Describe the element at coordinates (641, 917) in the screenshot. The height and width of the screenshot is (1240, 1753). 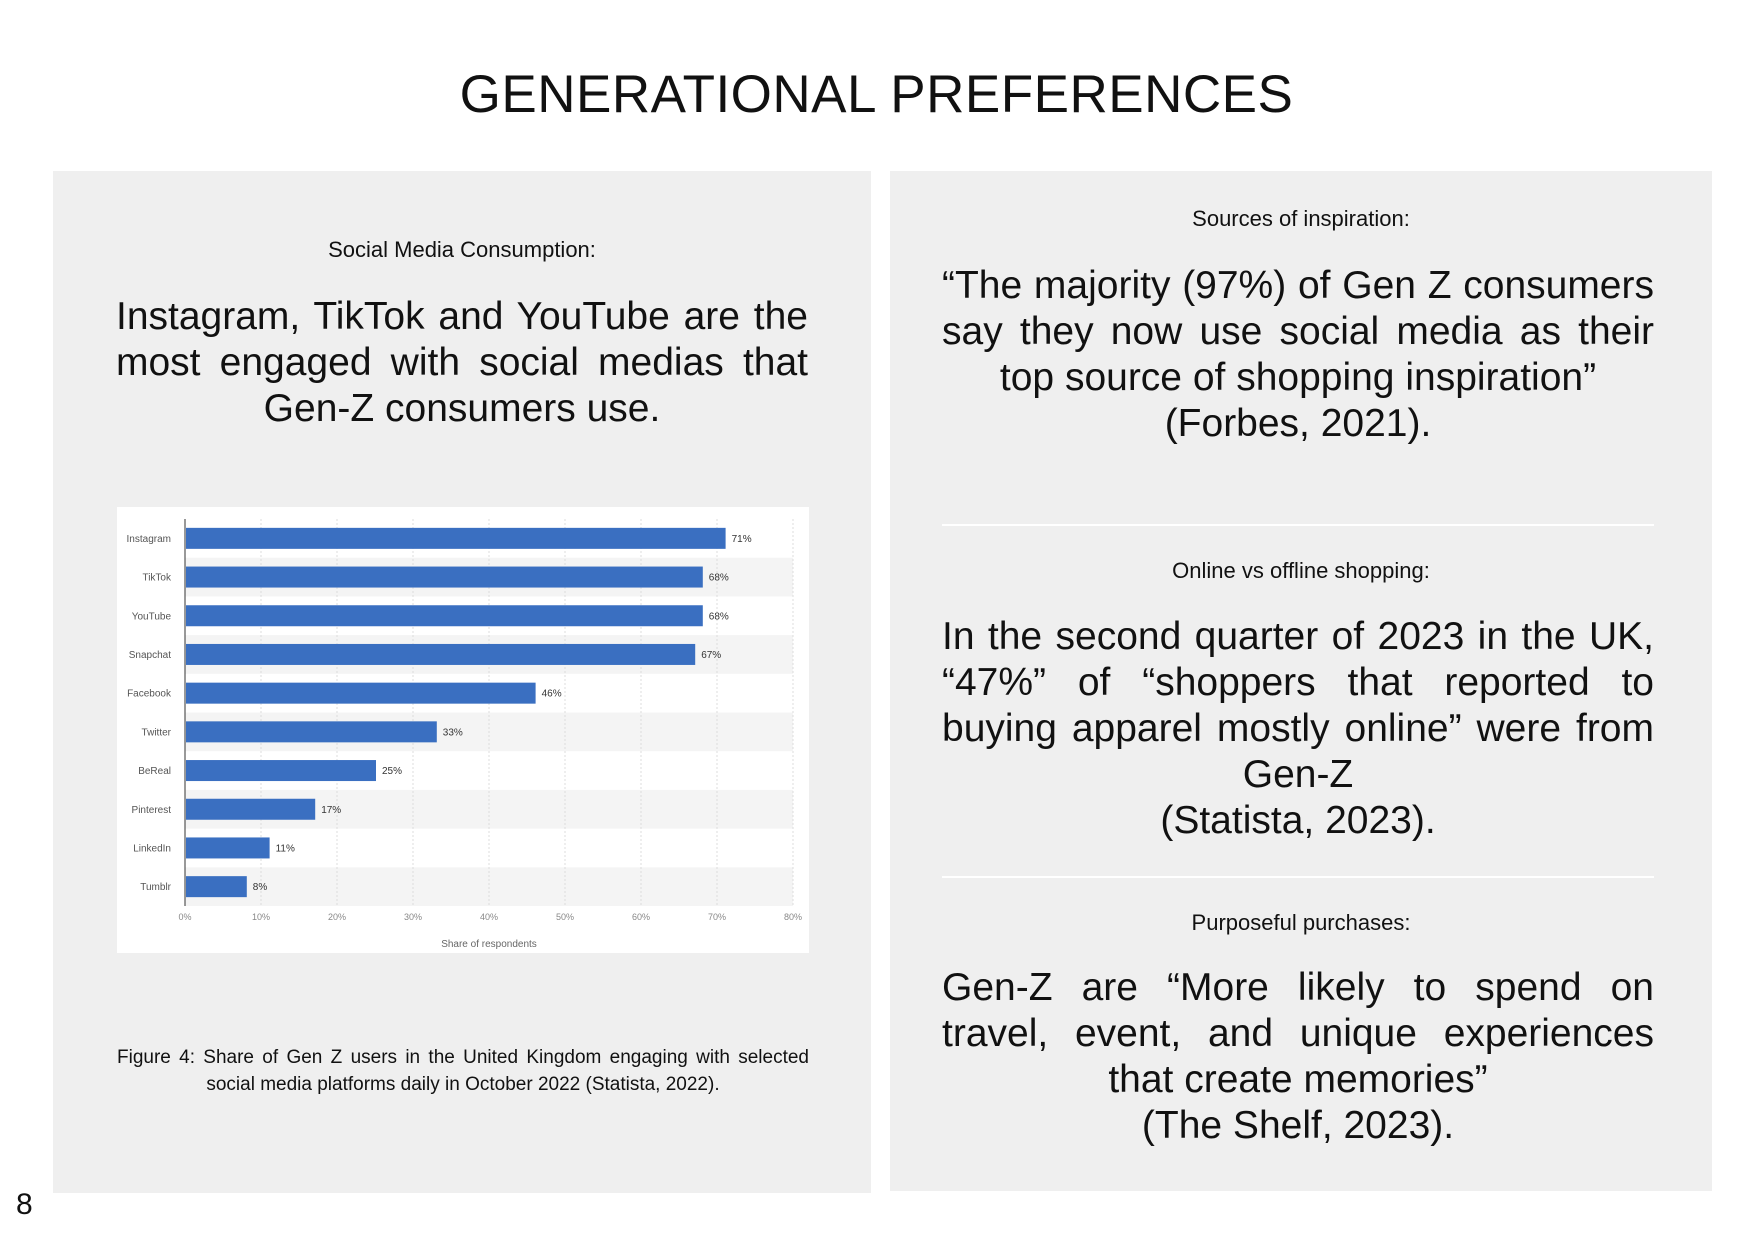
I see `x-tick-label: 60%` at that location.